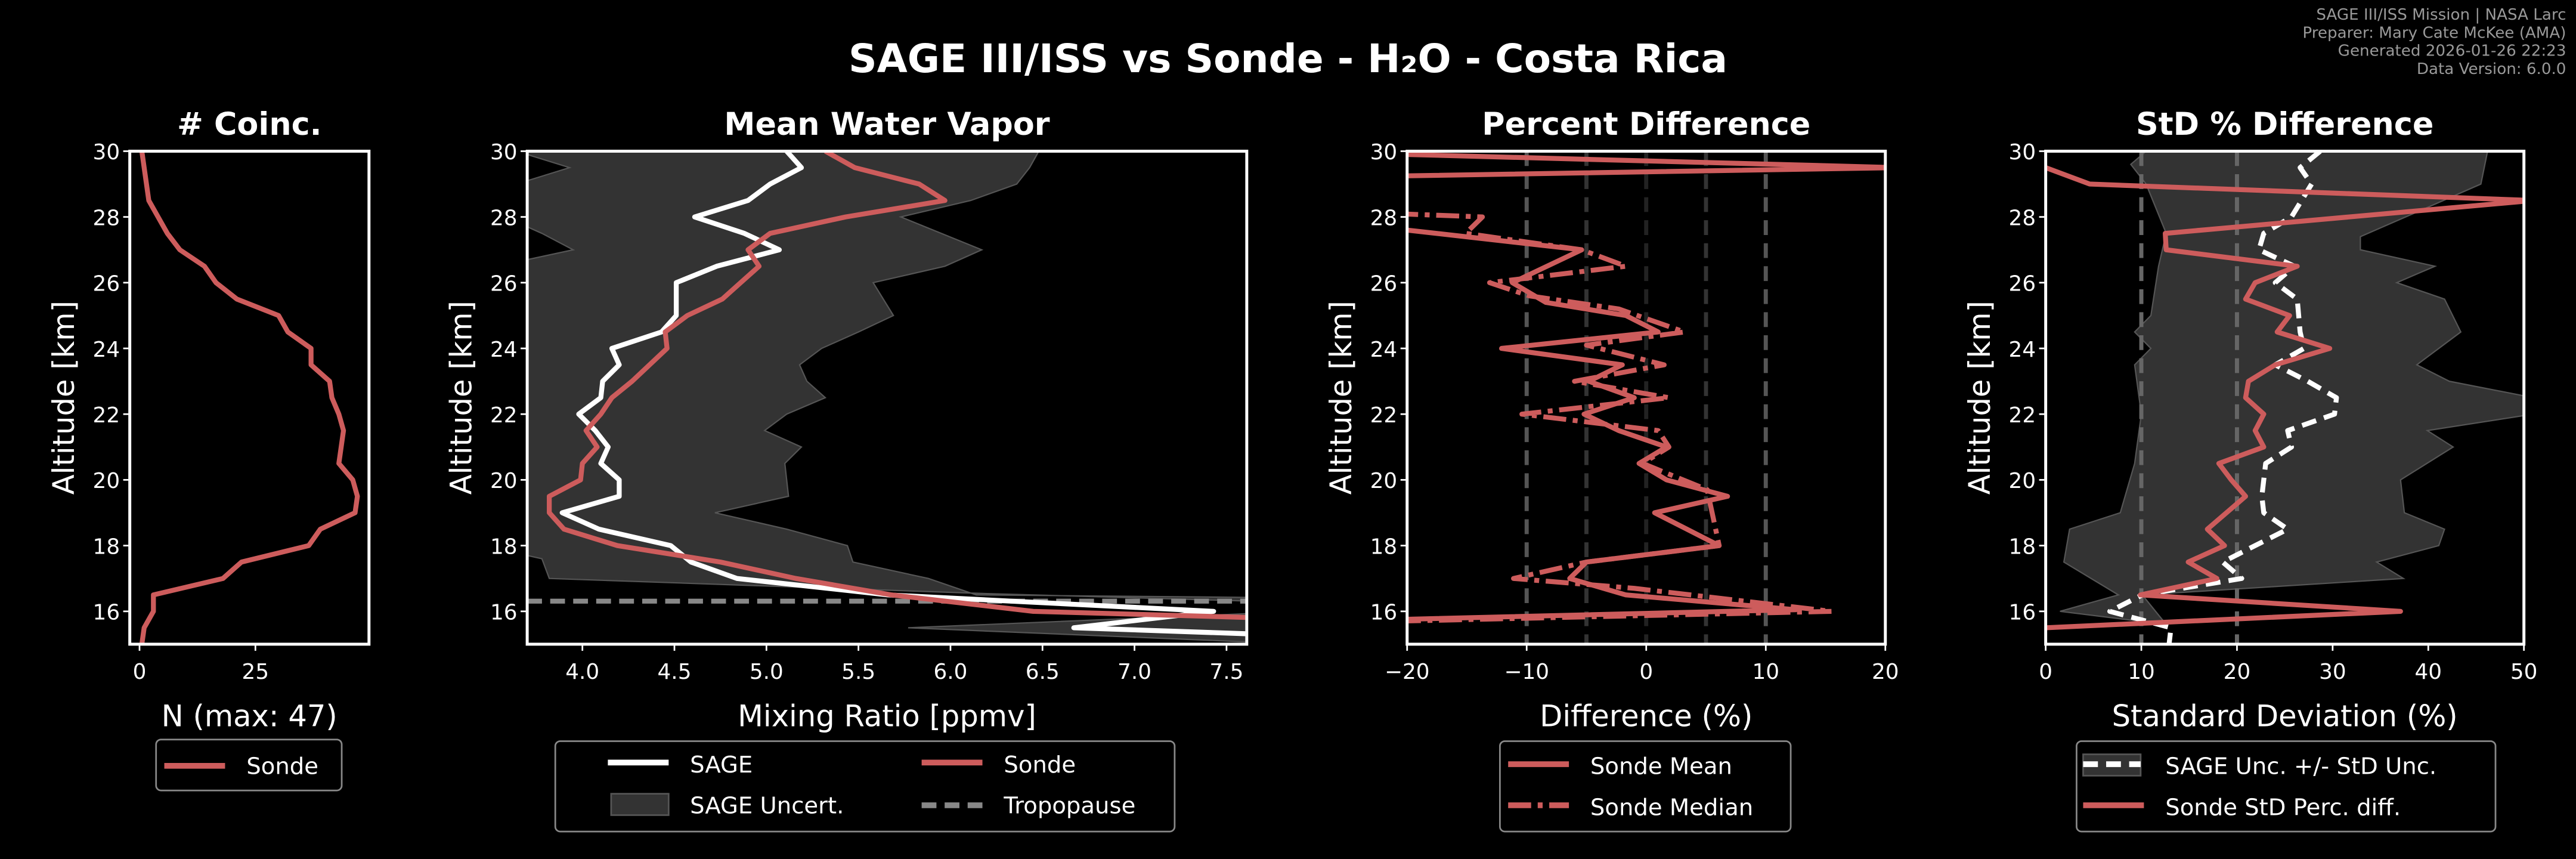 This screenshot has height=859, width=2576. I want to click on series-sonde-median, so click(1621, 417).